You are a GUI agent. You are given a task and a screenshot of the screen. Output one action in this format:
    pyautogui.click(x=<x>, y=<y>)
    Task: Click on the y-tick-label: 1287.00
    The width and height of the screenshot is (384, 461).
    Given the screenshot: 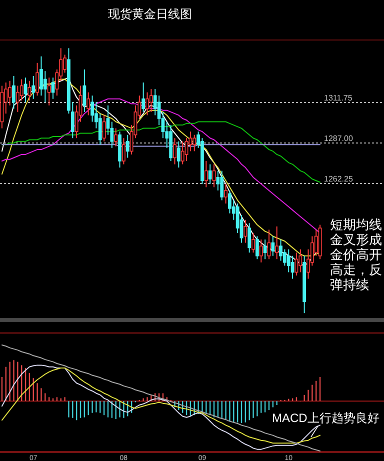 What is the action you would take?
    pyautogui.click(x=339, y=139)
    